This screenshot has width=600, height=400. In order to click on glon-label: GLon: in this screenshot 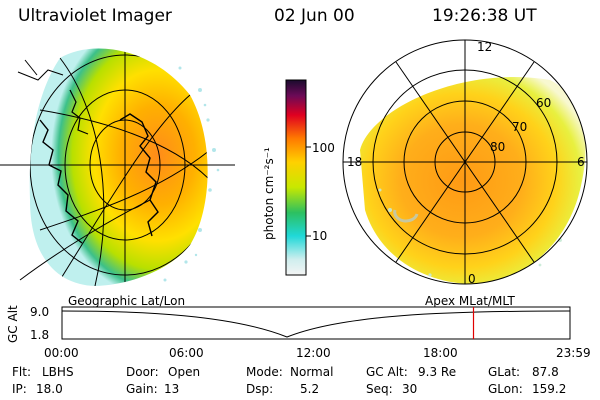, I will do `click(505, 389)`.